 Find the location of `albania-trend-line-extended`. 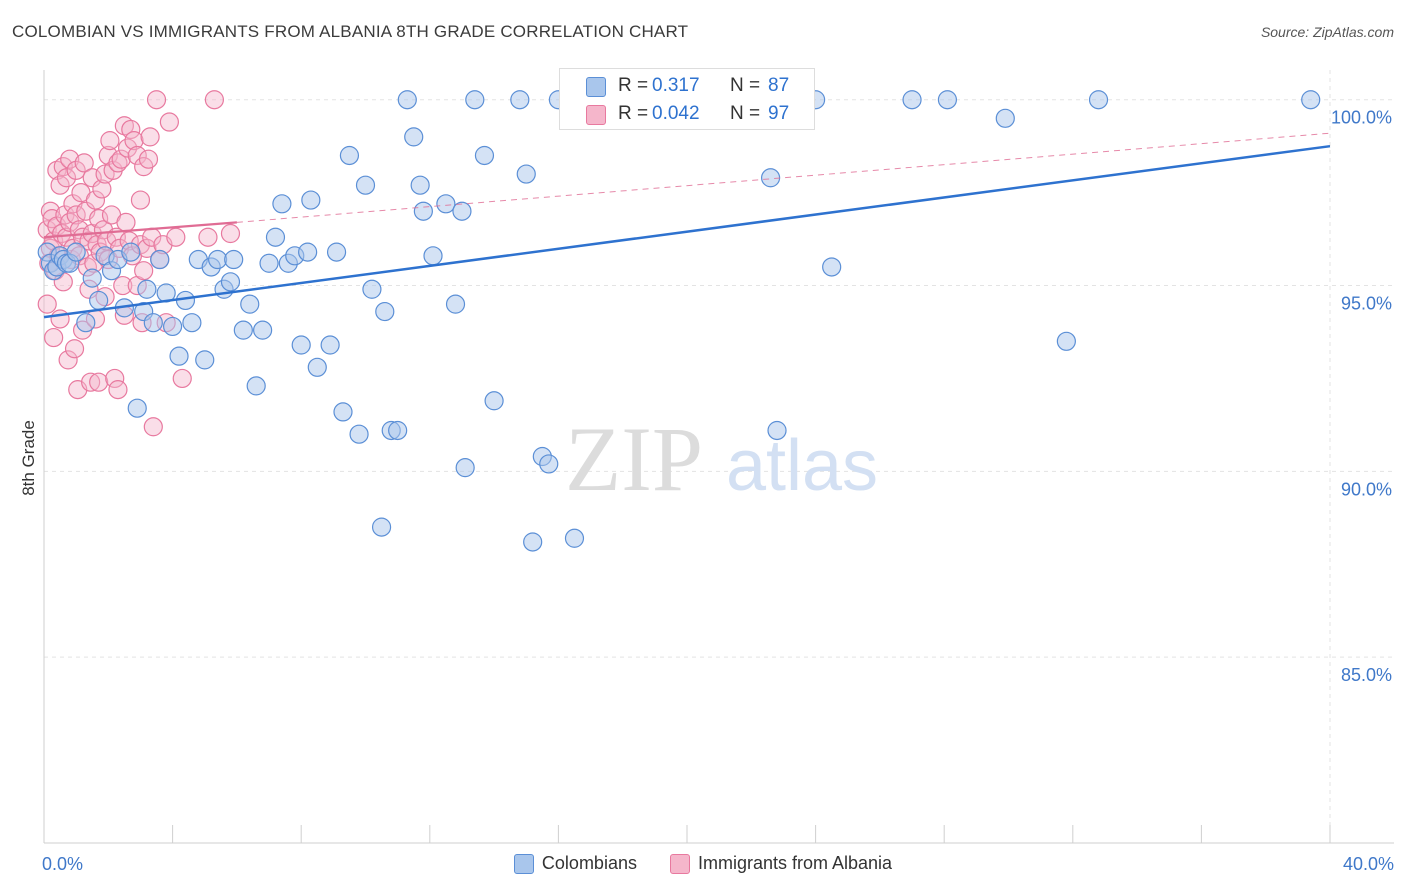

albania-trend-line-extended is located at coordinates (783, 177).